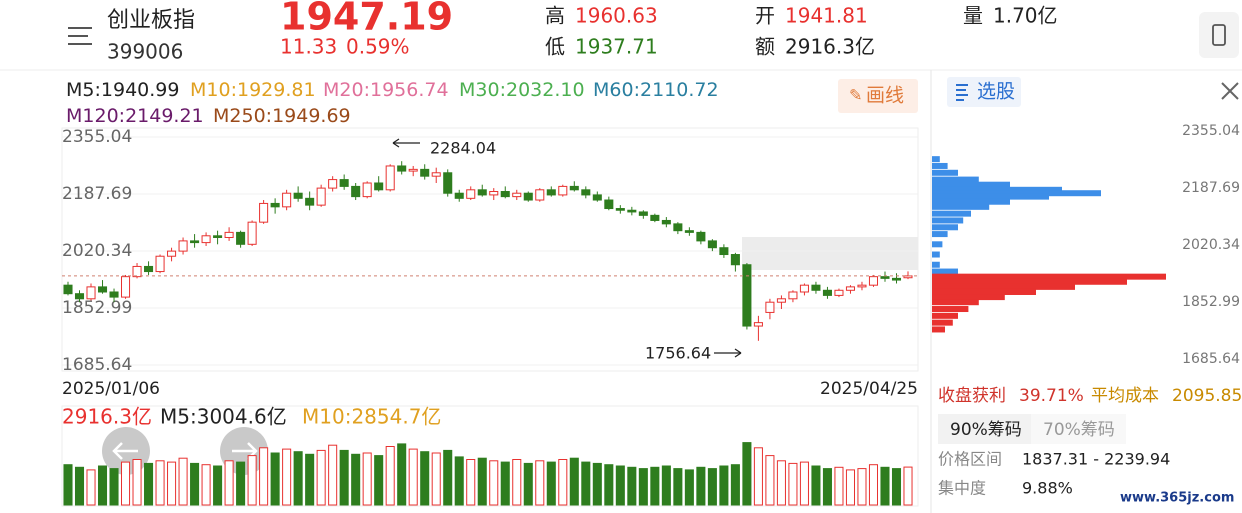 The width and height of the screenshot is (1242, 513). Describe the element at coordinates (616, 47) in the screenshot. I see `low: 1937.71` at that location.